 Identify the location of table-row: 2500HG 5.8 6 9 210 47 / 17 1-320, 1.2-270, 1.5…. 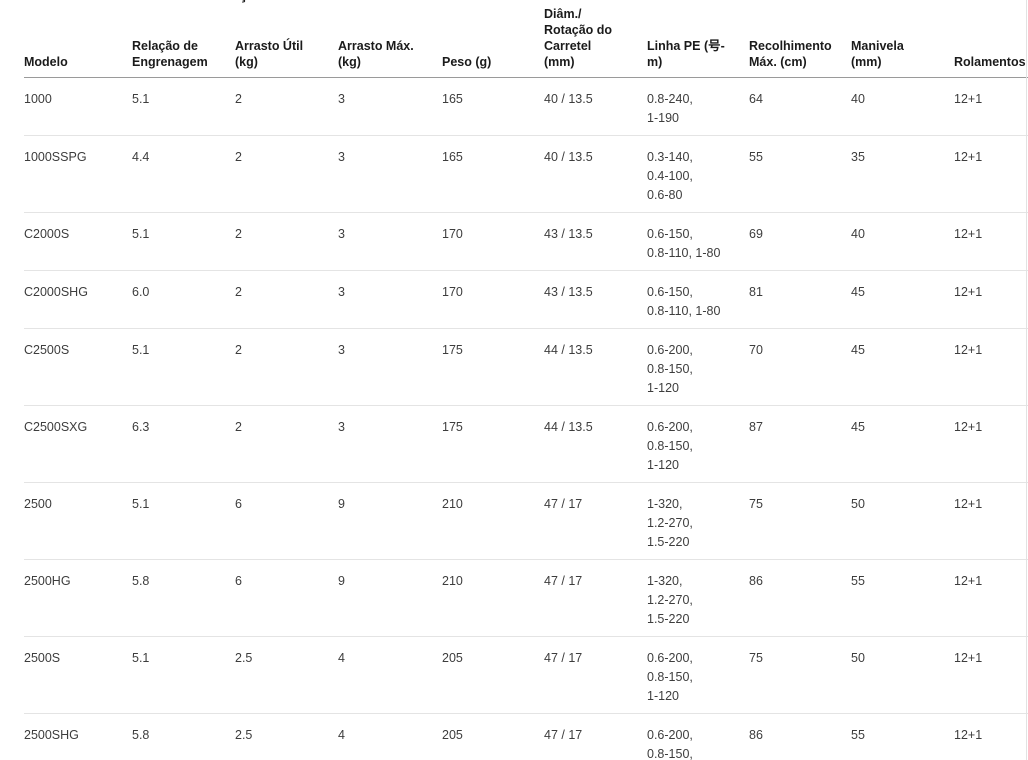
(526, 598).